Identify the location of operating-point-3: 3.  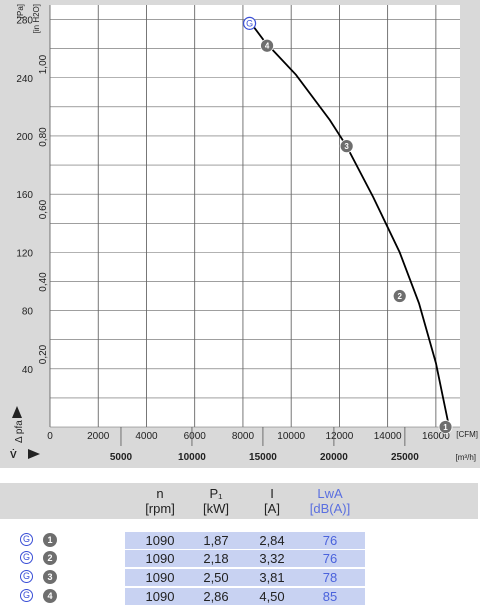
(346, 146).